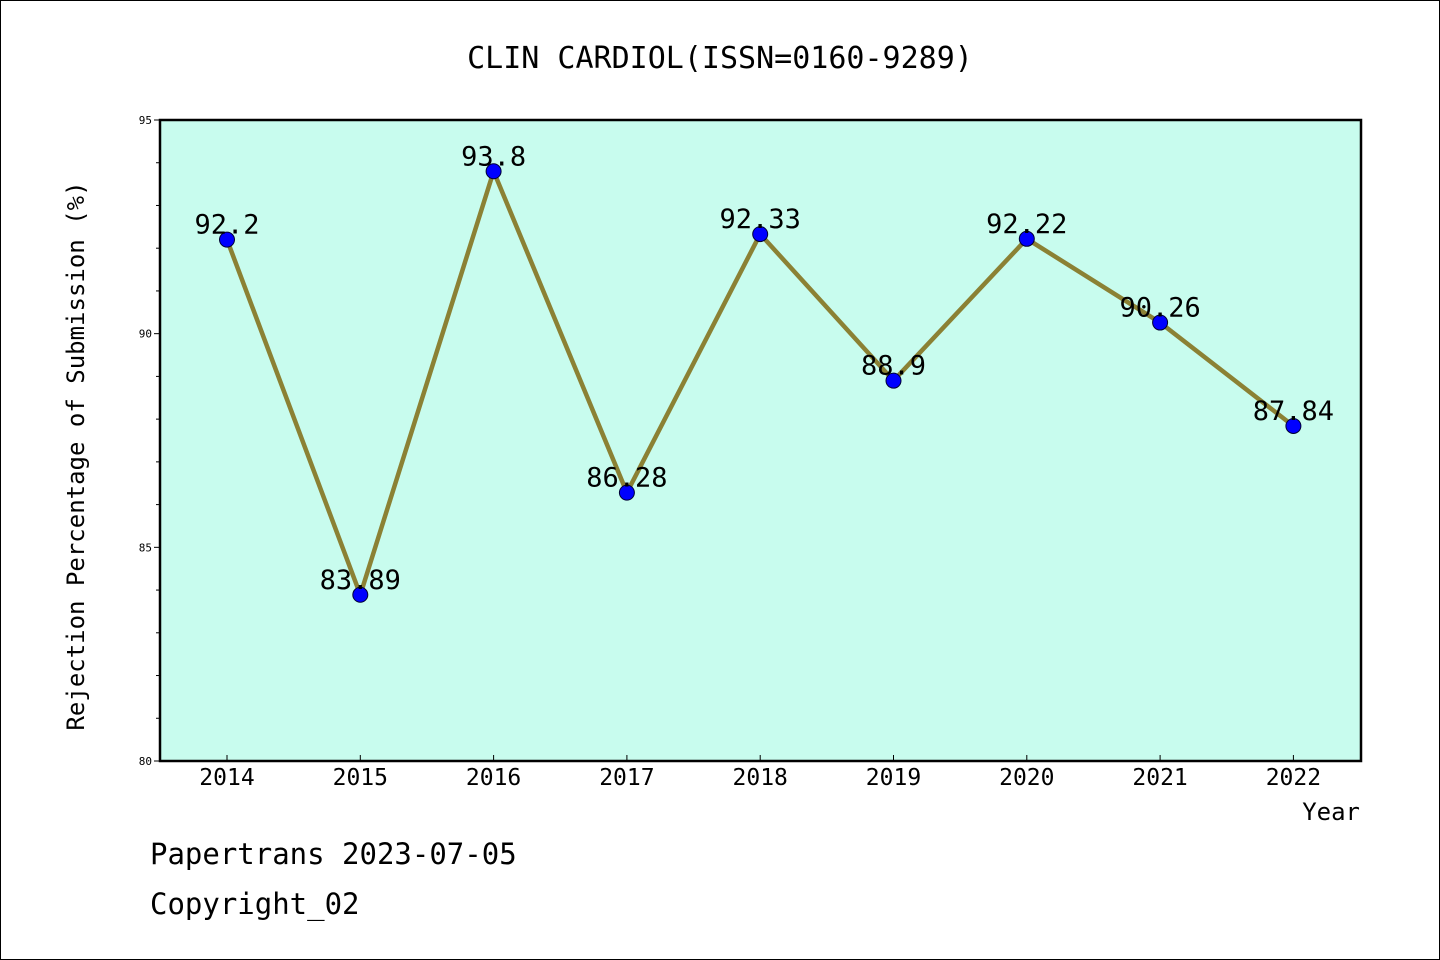 The width and height of the screenshot is (1440, 960). I want to click on x-tick-label: 2022, so click(1293, 778).